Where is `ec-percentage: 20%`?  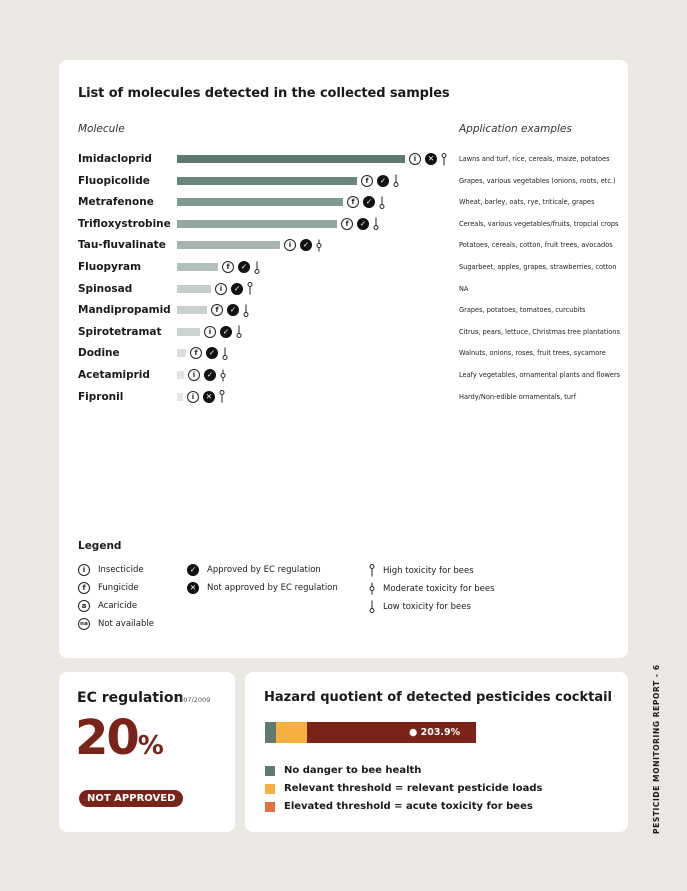 ec-percentage: 20% is located at coordinates (119, 738).